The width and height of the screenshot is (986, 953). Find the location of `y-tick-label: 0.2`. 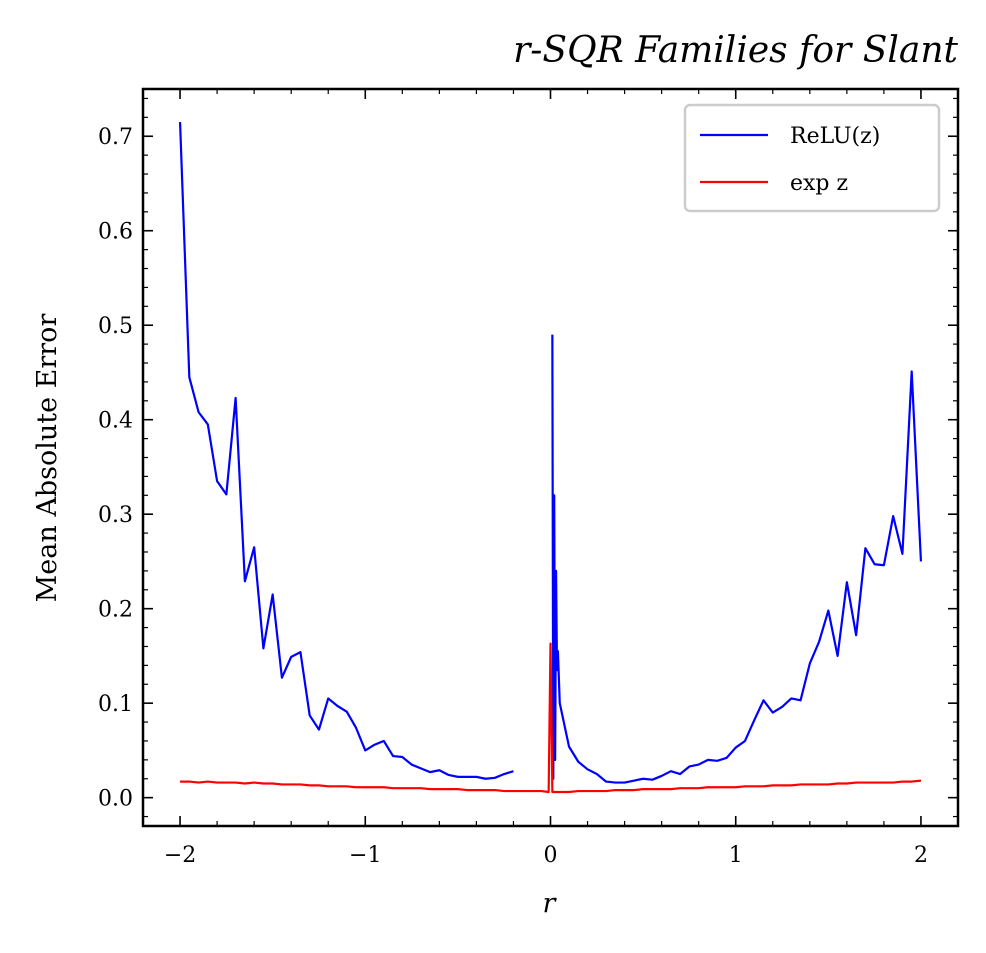

y-tick-label: 0.2 is located at coordinates (115, 610).